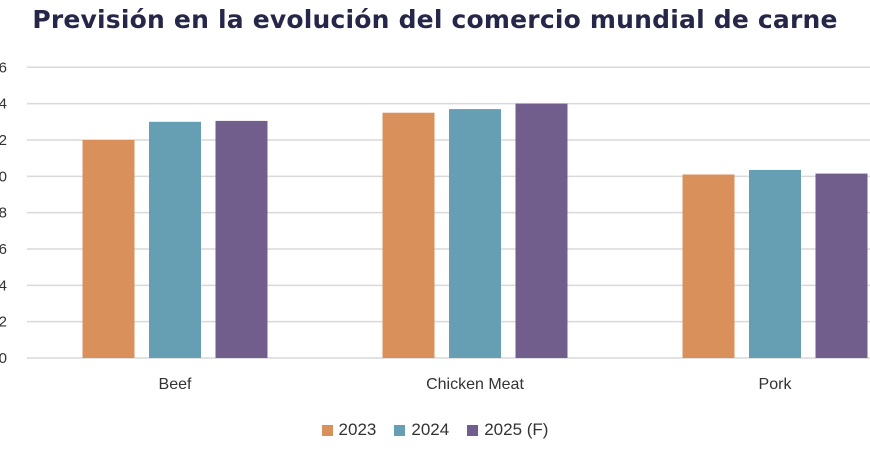  I want to click on legend-item: 2024, so click(421, 430).